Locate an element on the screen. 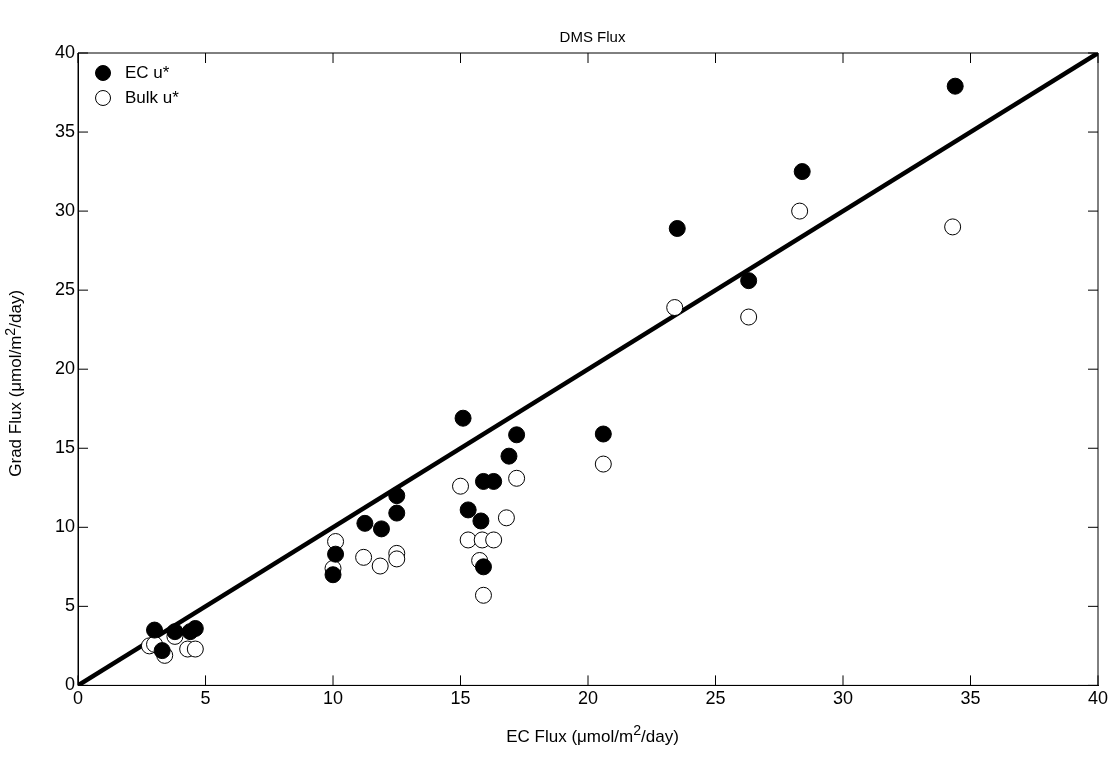 Image resolution: width=1113 pixels, height=758 pixels. x-tick-label: 10 is located at coordinates (333, 698).